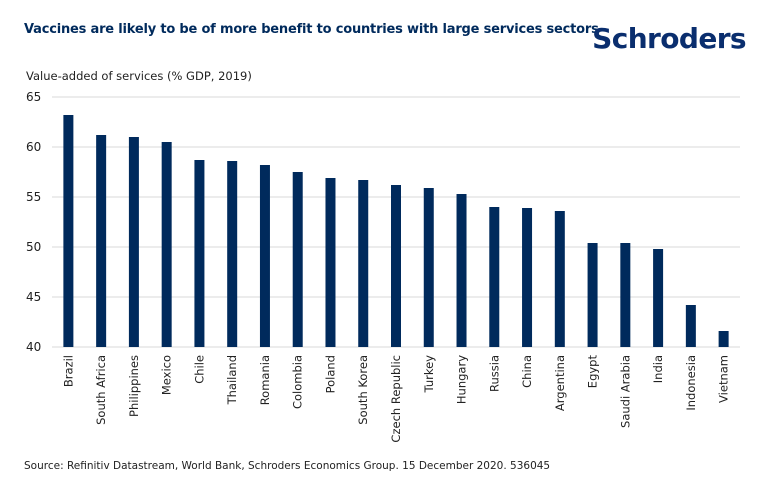 The image size is (770, 488). What do you see at coordinates (429, 374) in the screenshot?
I see `x-tick-label: Turkey` at bounding box center [429, 374].